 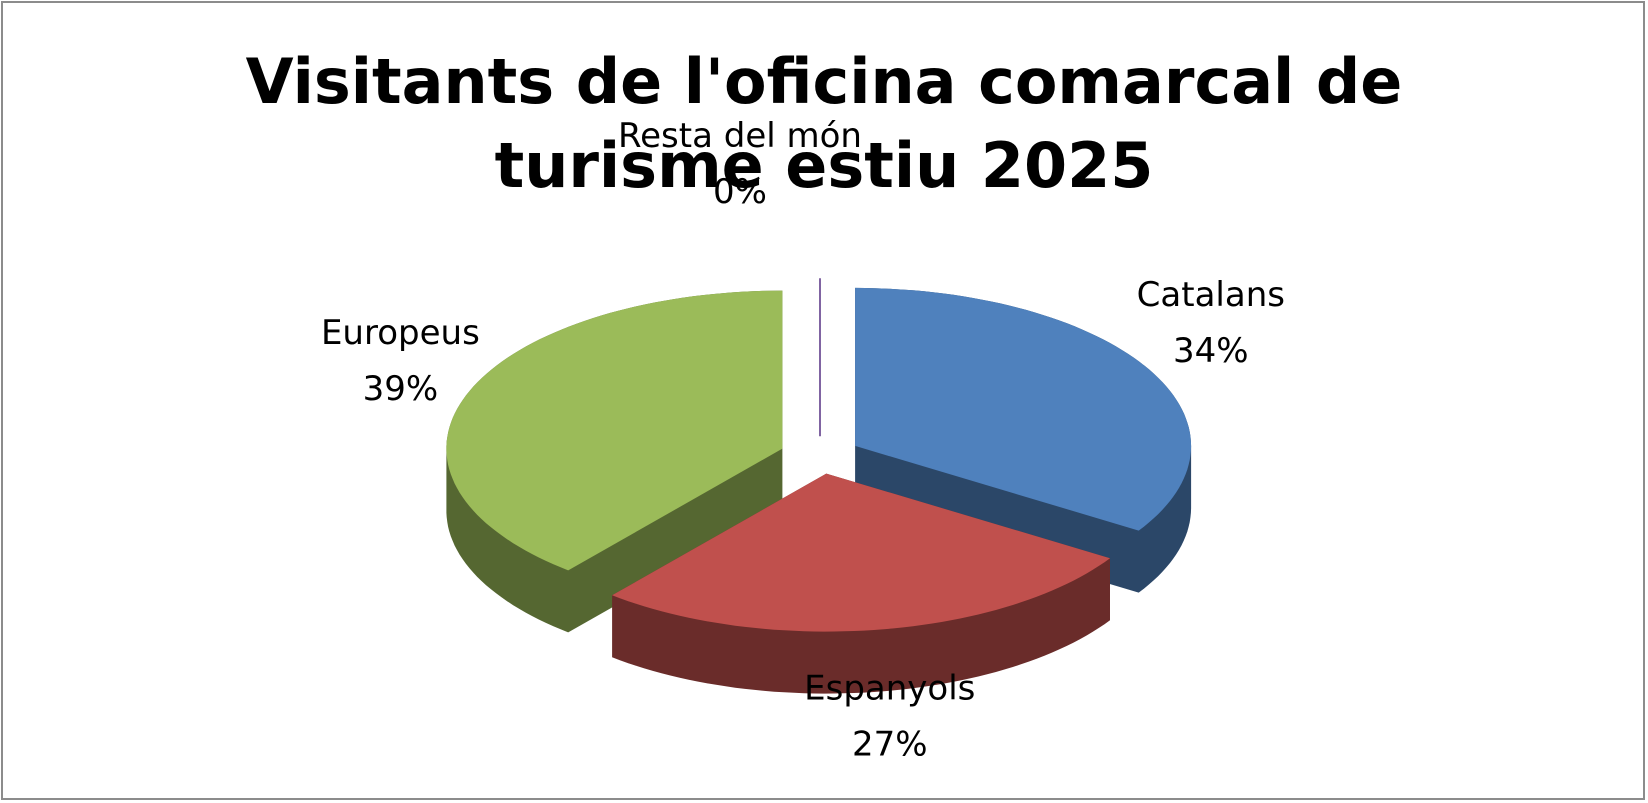 What do you see at coordinates (890, 745) in the screenshot?
I see `data-label: 27%` at bounding box center [890, 745].